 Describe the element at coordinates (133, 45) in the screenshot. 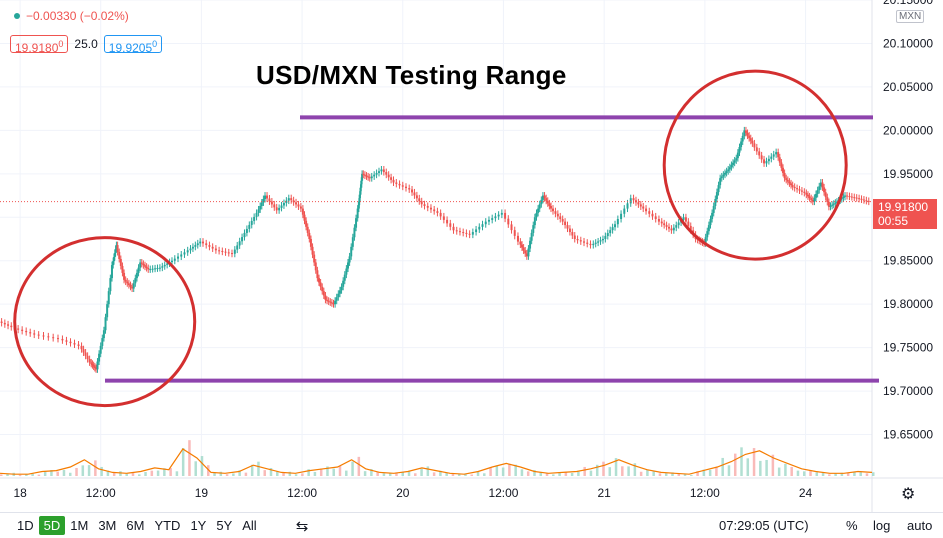

I see `buy-price-button: 19.92050` at that location.